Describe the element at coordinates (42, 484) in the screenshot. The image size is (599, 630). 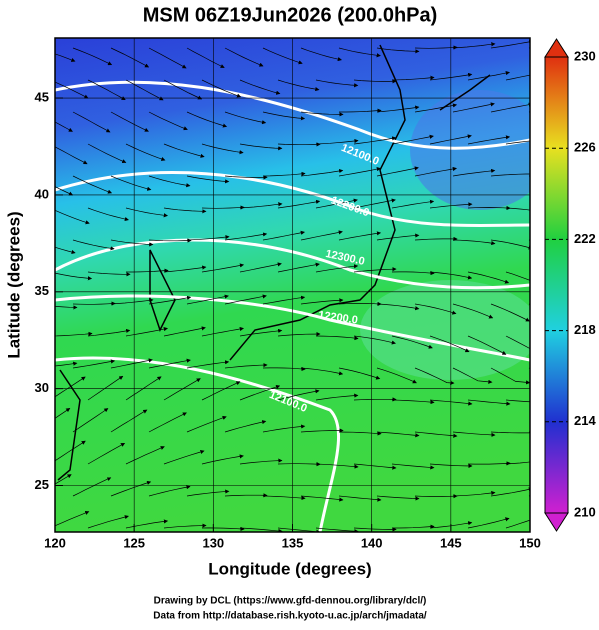
I see `y-tick-label: 25` at that location.